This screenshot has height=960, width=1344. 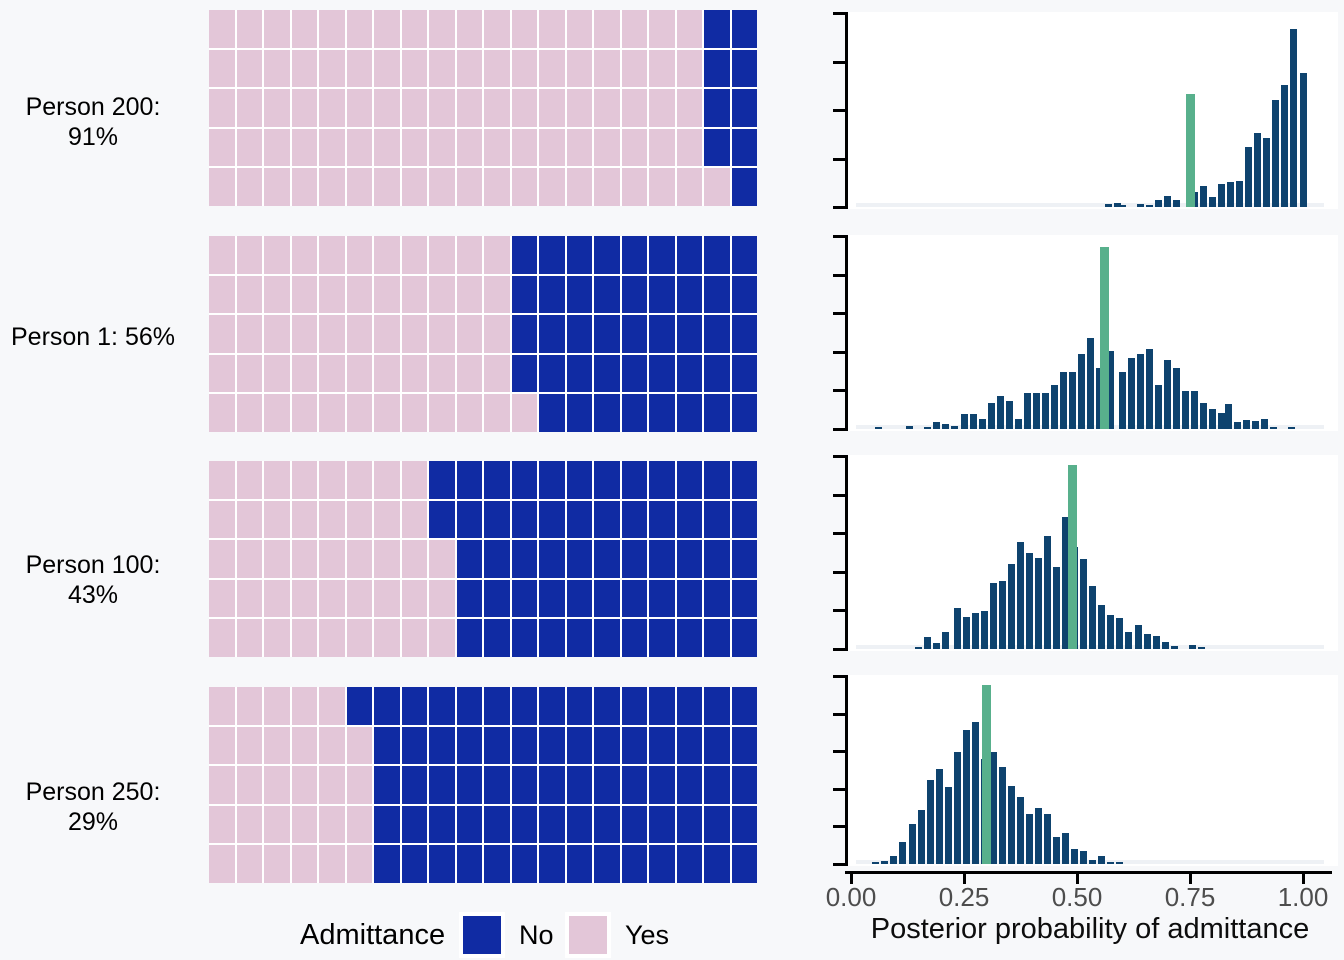 What do you see at coordinates (536, 935) in the screenshot?
I see `legend-label-no: No` at bounding box center [536, 935].